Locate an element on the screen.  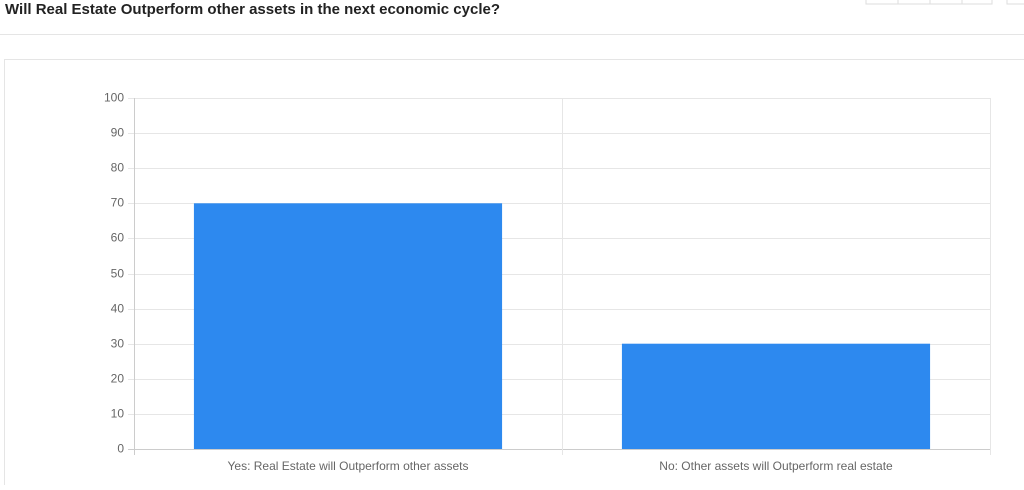
y-tick-label: 30 is located at coordinates (118, 344).